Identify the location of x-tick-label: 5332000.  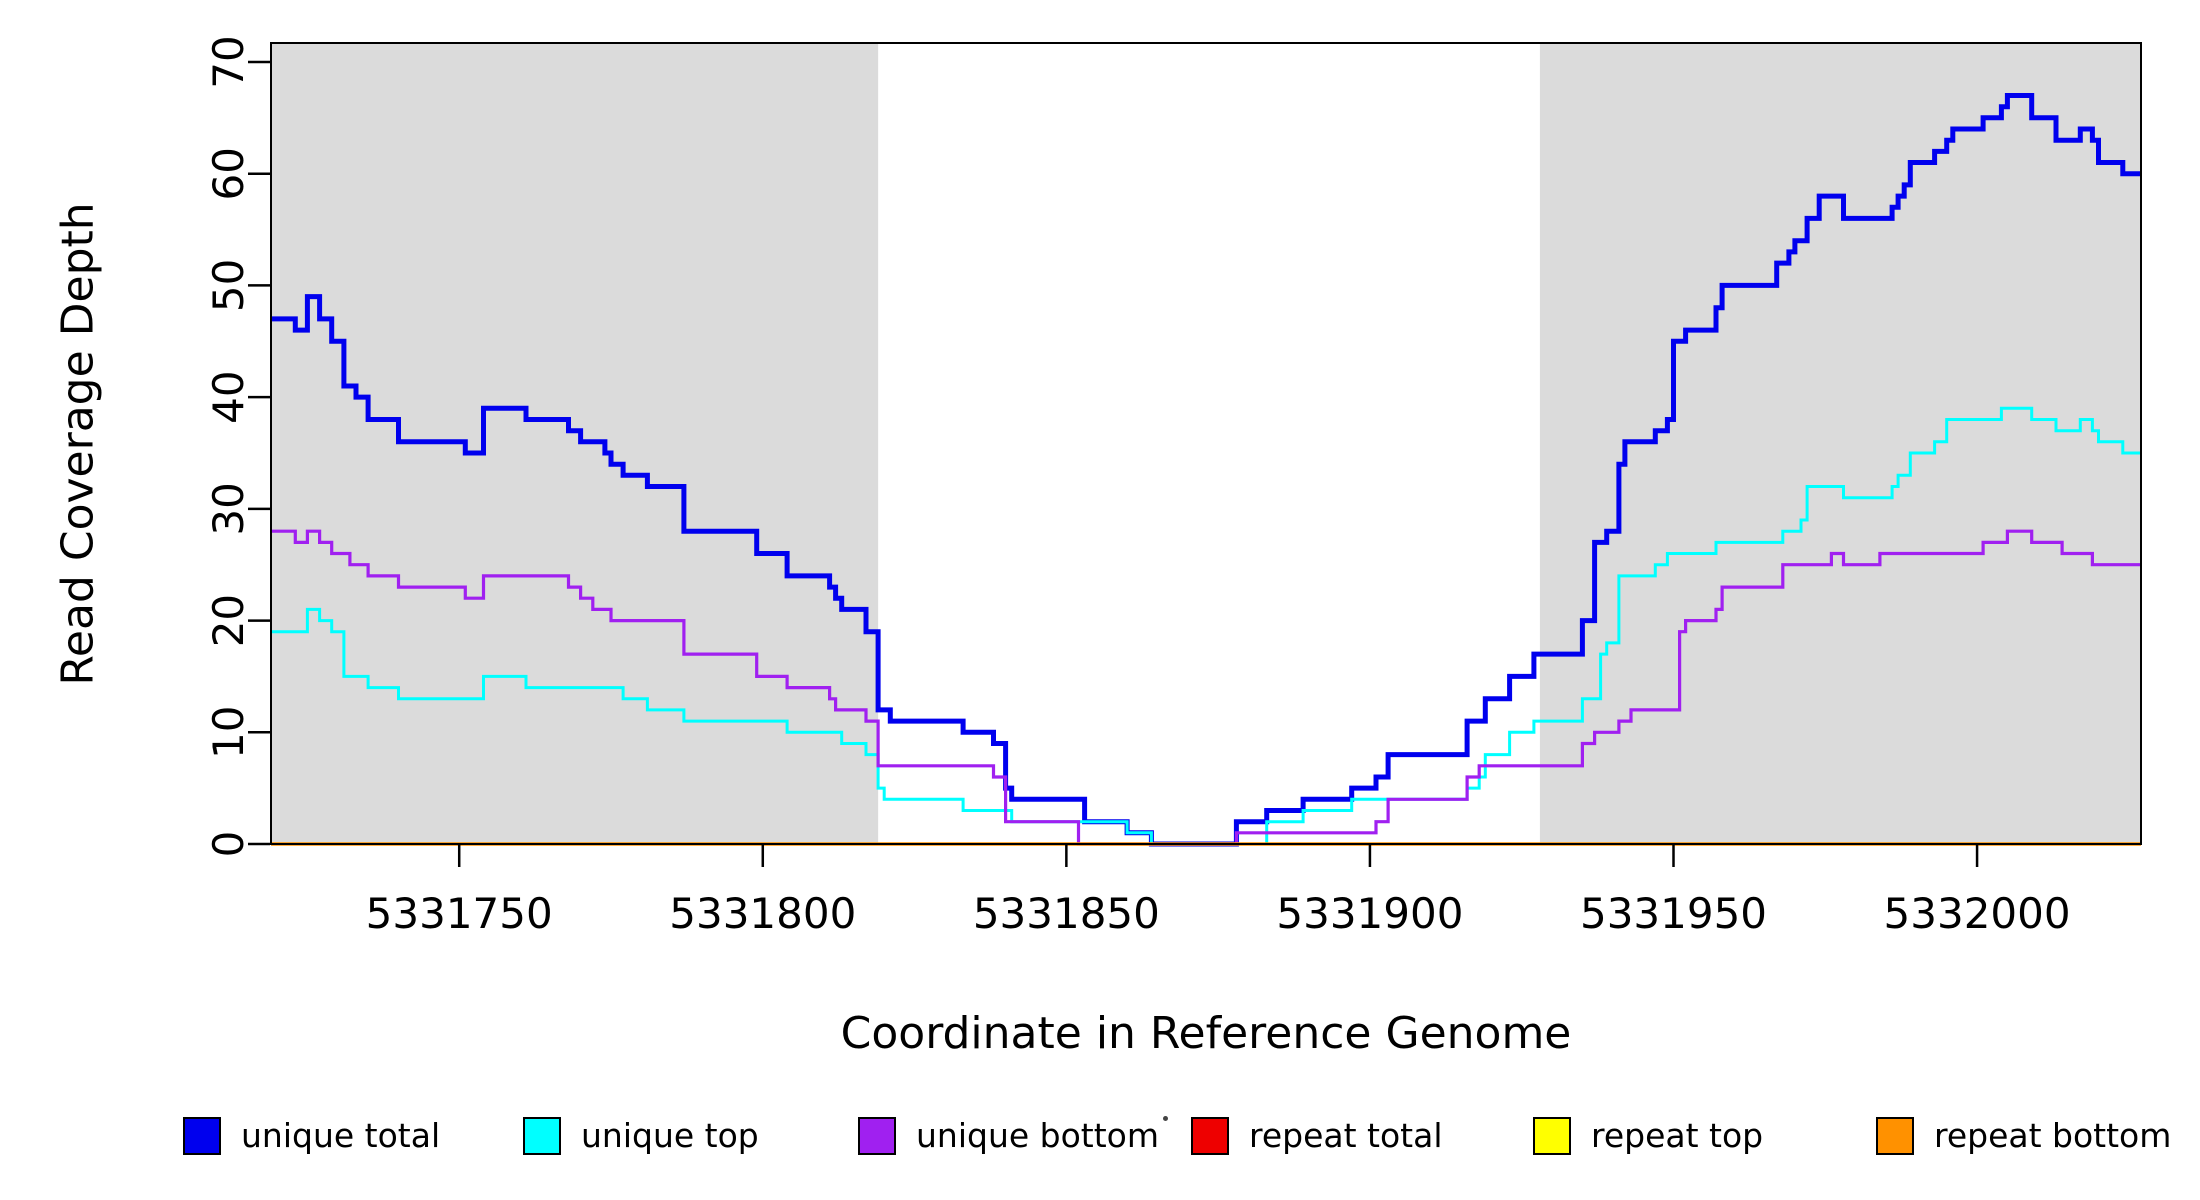
(1977, 913).